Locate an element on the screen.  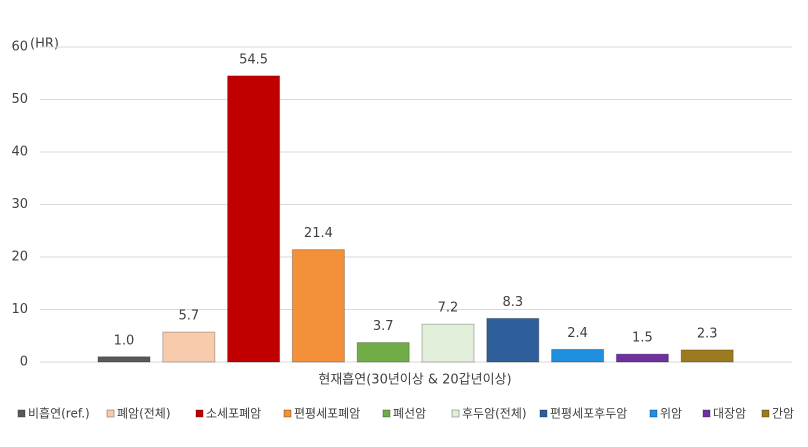
data-label: 5.7 is located at coordinates (188, 316).